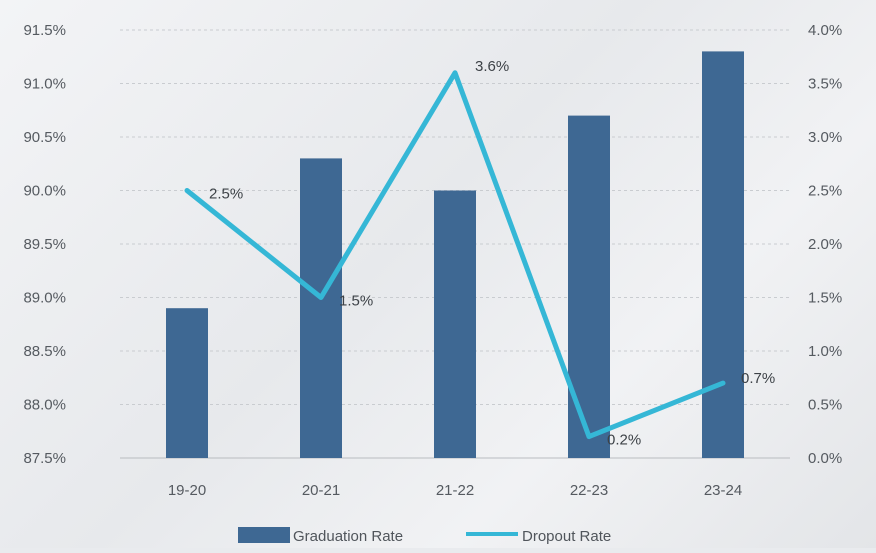 This screenshot has height=553, width=876. What do you see at coordinates (348, 536) in the screenshot?
I see `legend-label-graduation: Graduation Rate` at bounding box center [348, 536].